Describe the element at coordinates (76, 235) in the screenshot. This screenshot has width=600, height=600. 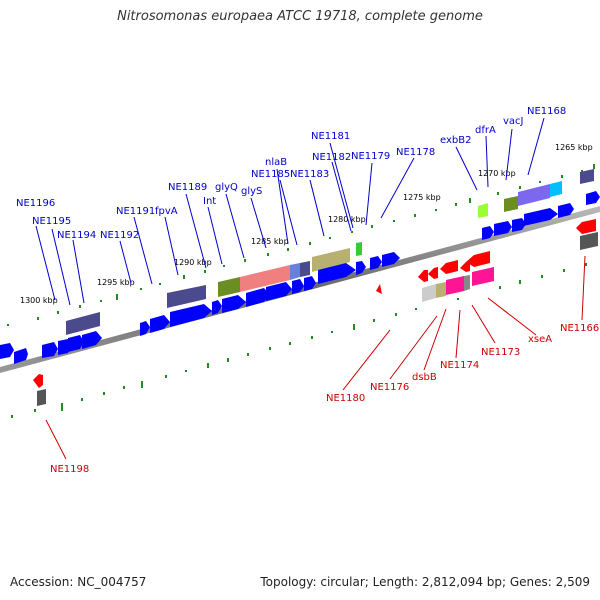
I see `gene-label: NE1194` at that location.